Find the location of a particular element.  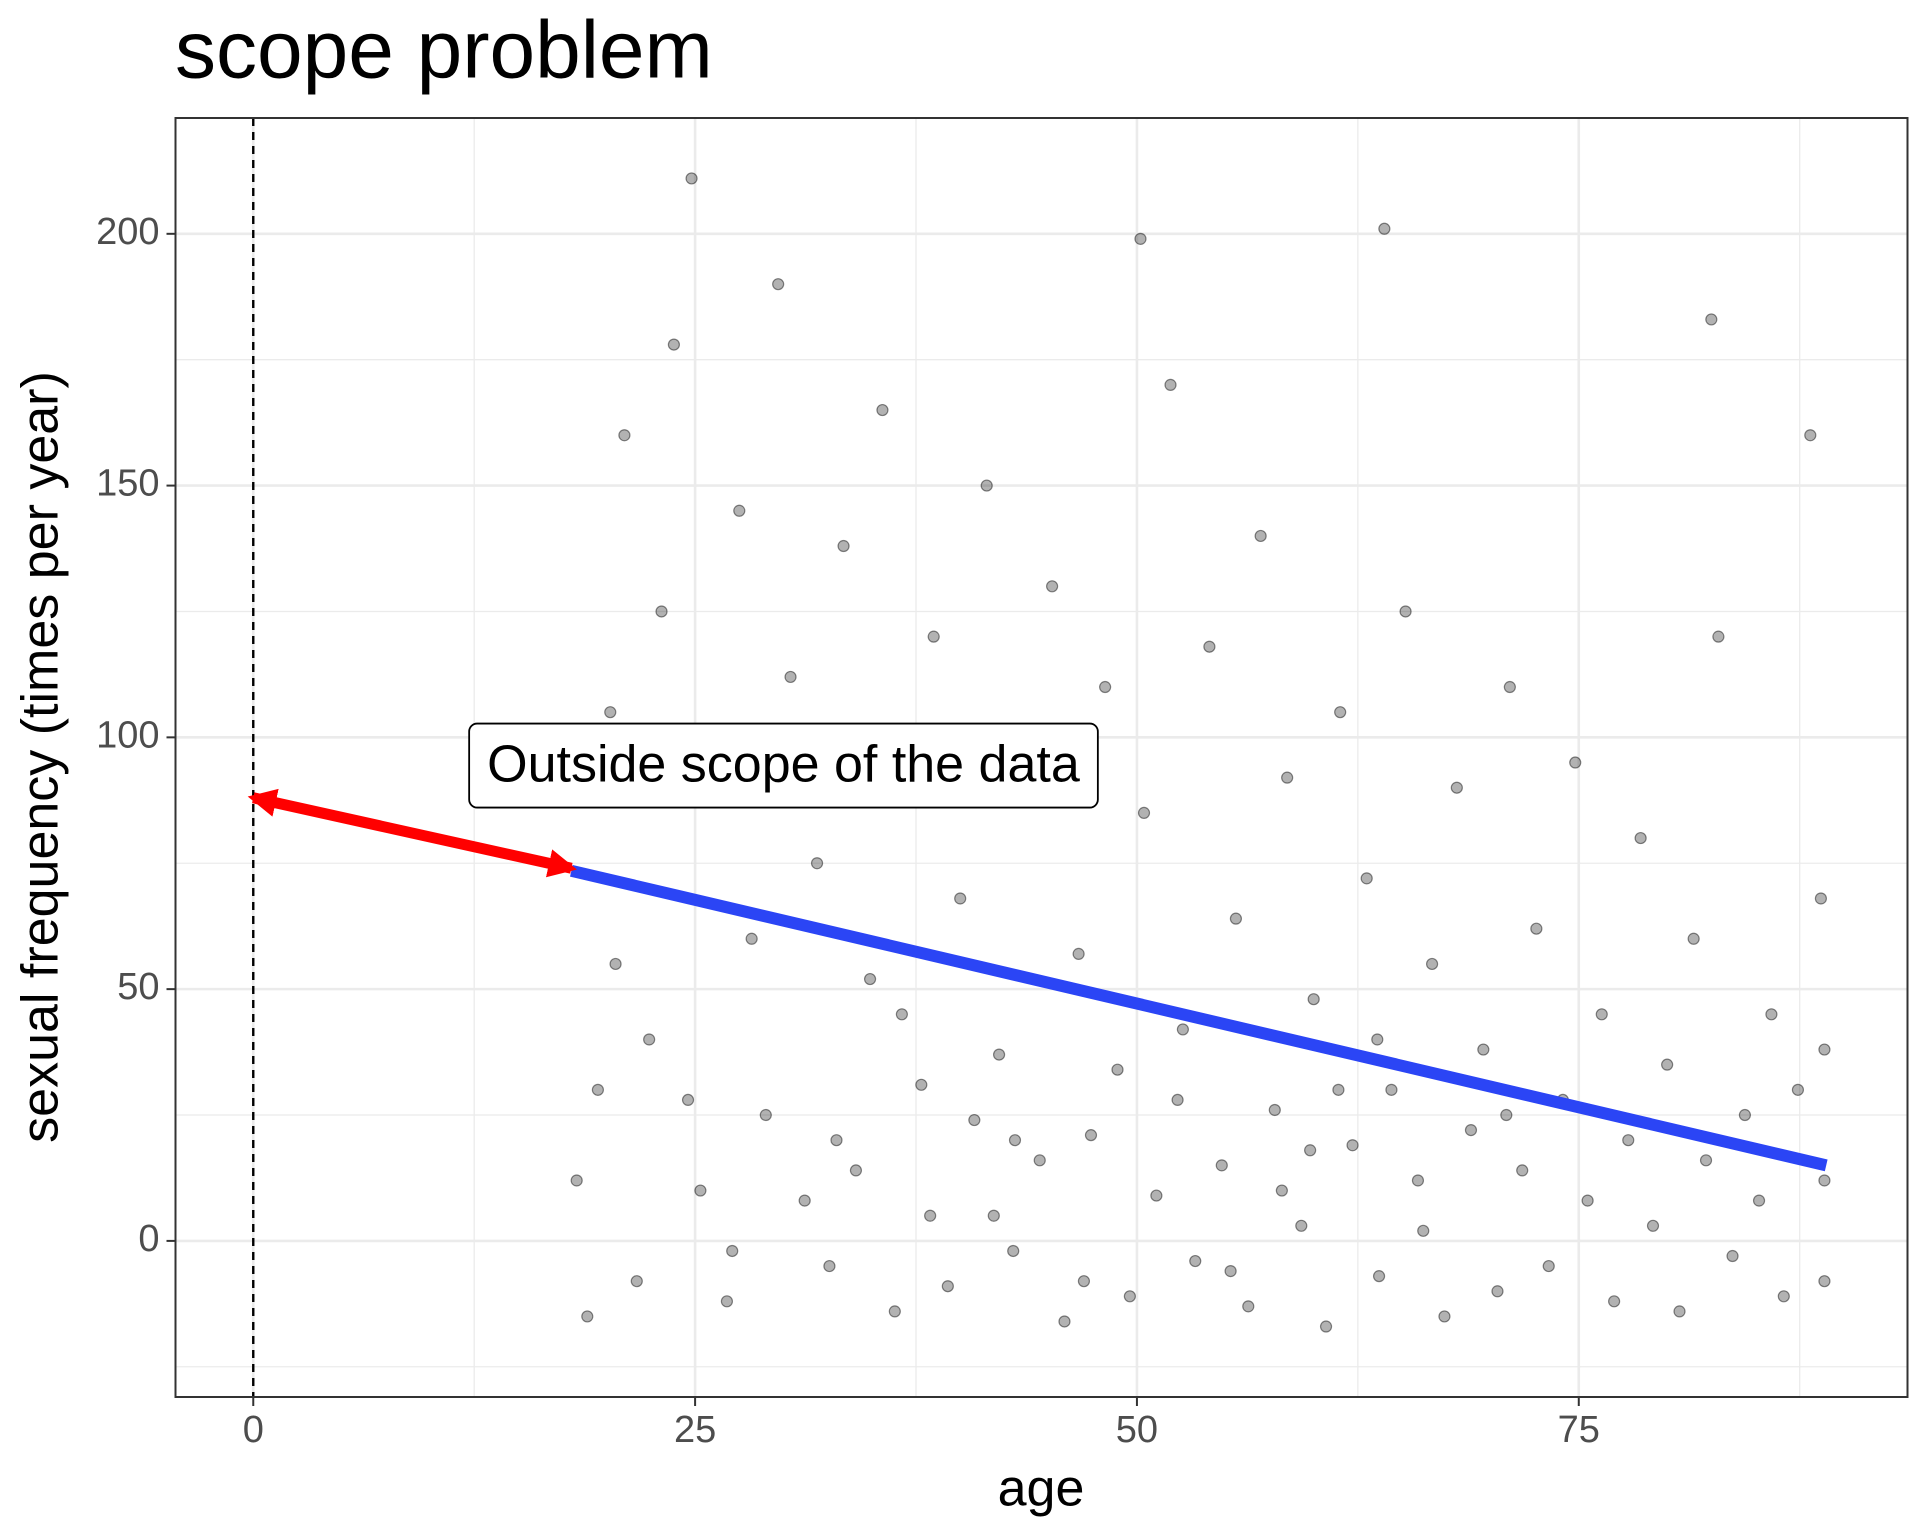

annotation-label: Outside scope of the data is located at coordinates (783, 764).